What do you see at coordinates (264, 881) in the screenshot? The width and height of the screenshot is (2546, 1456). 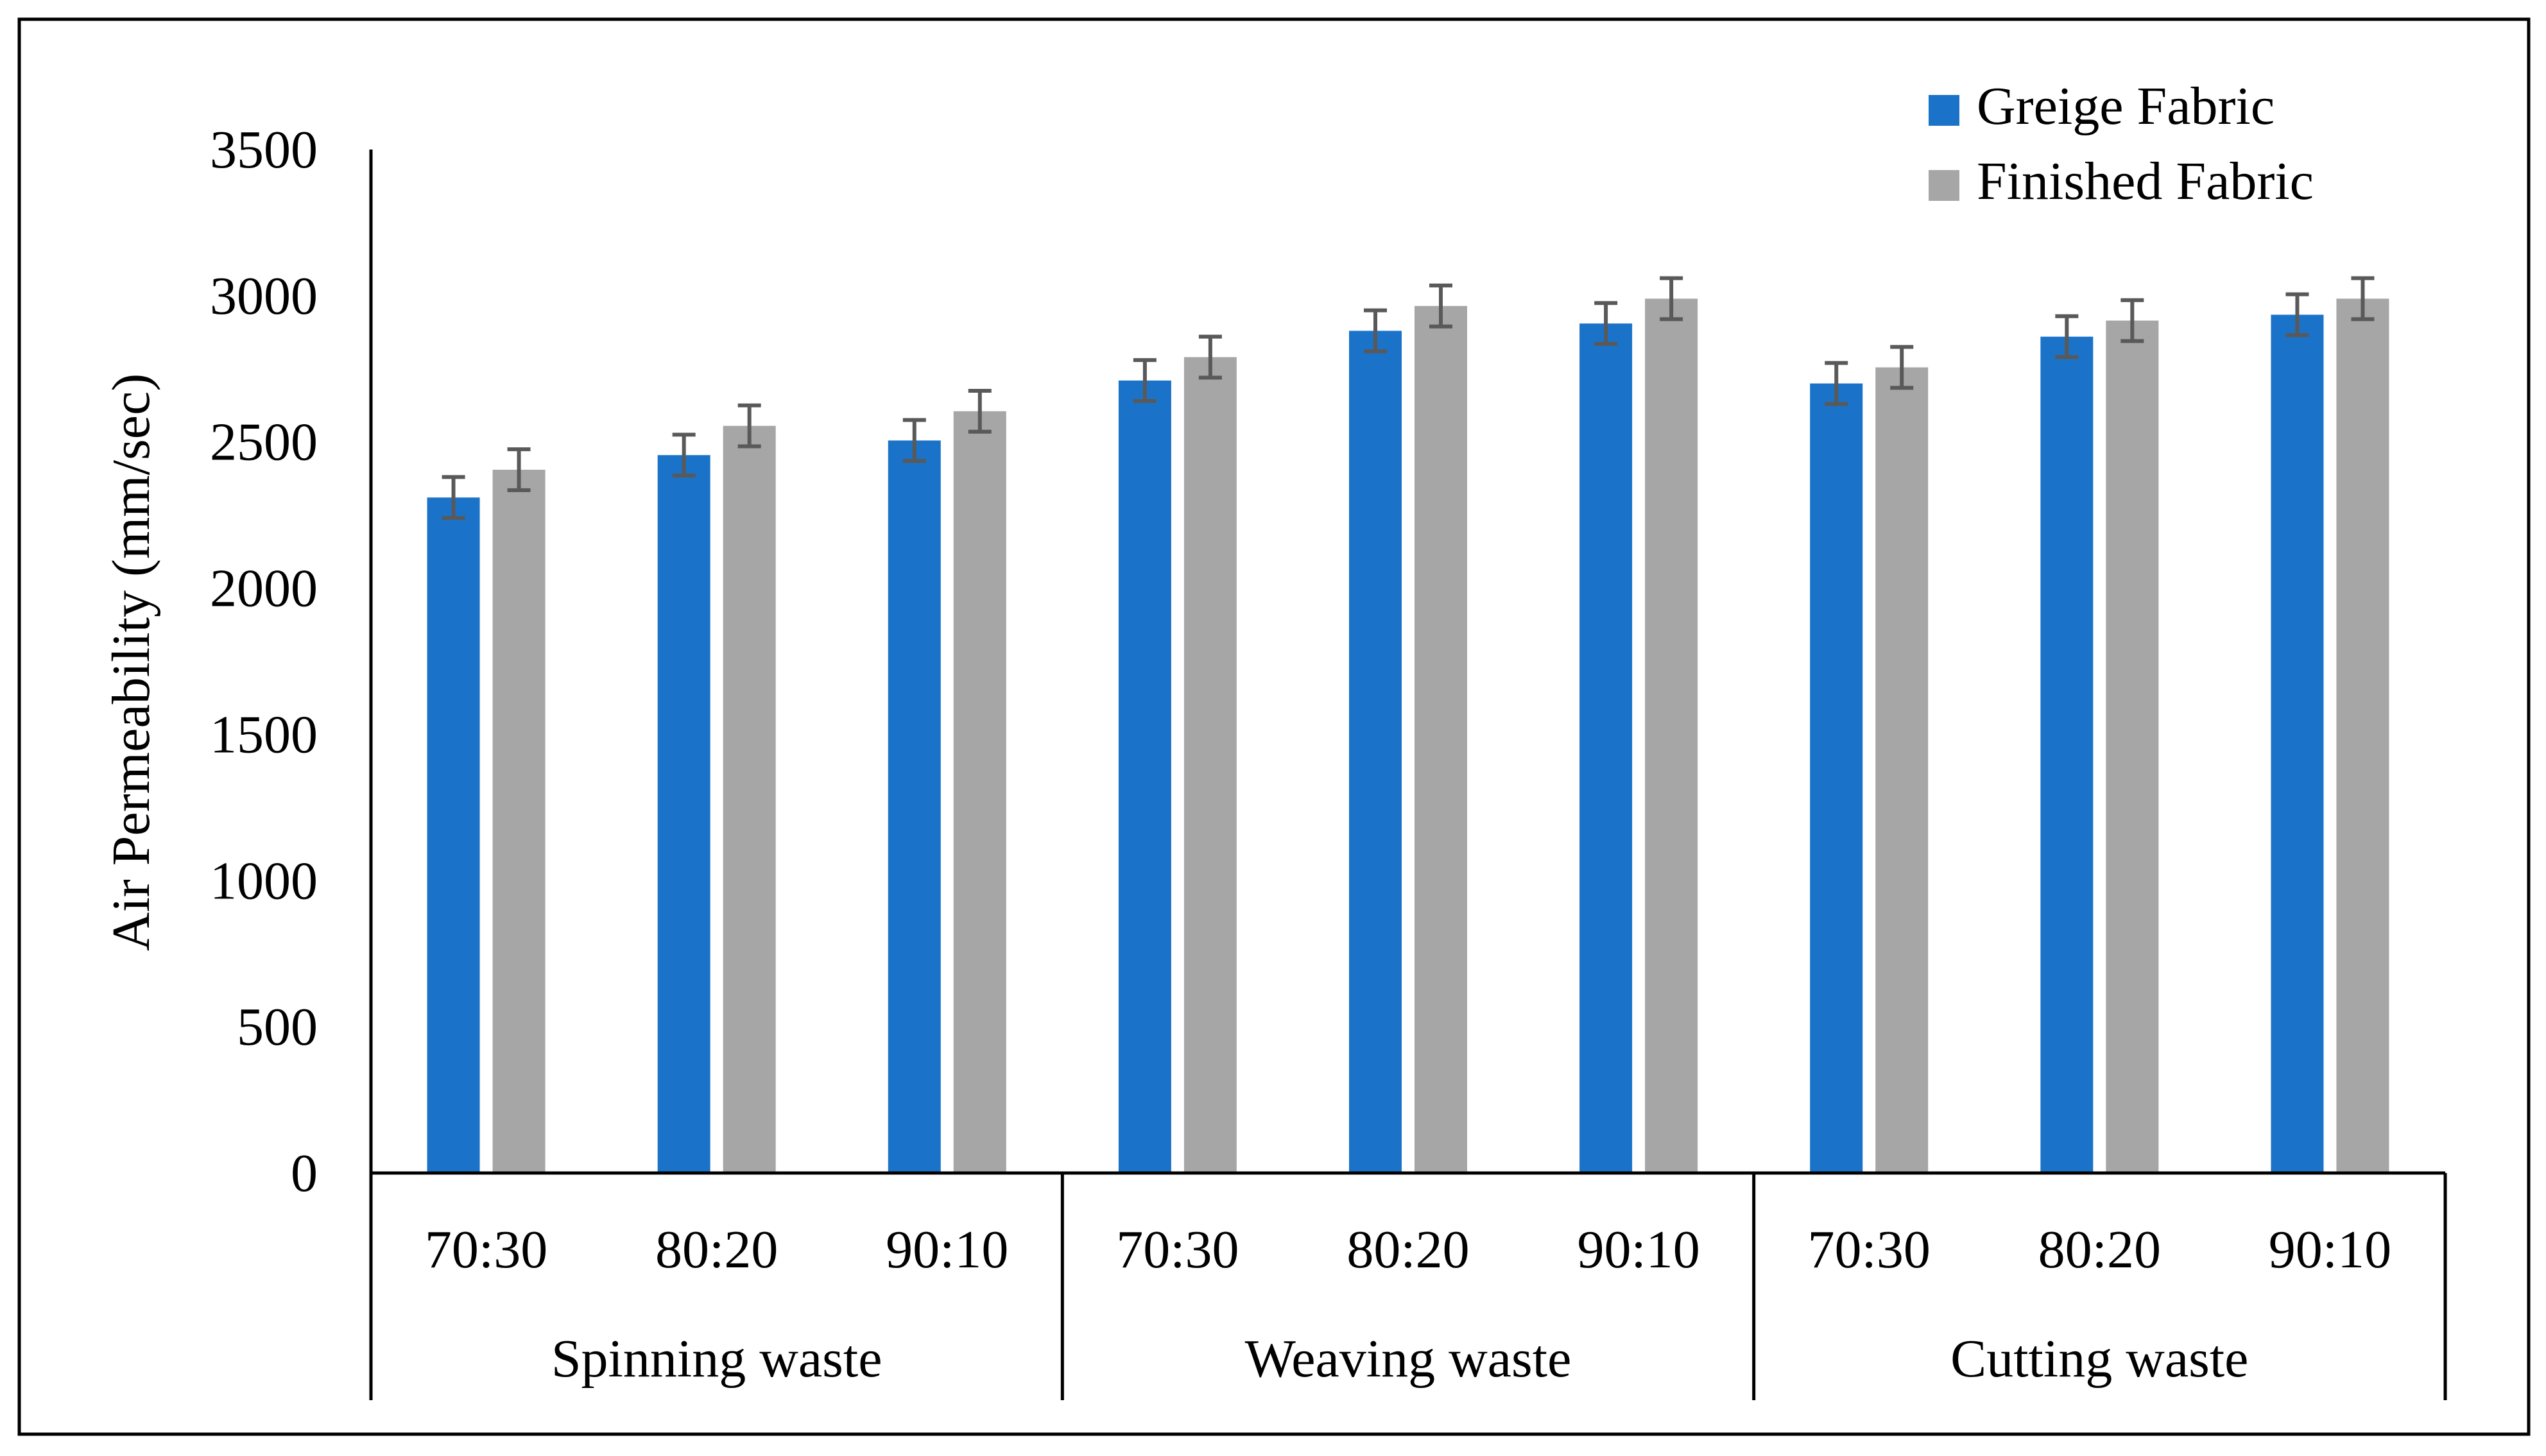 I see `y-tick-label: 1000` at bounding box center [264, 881].